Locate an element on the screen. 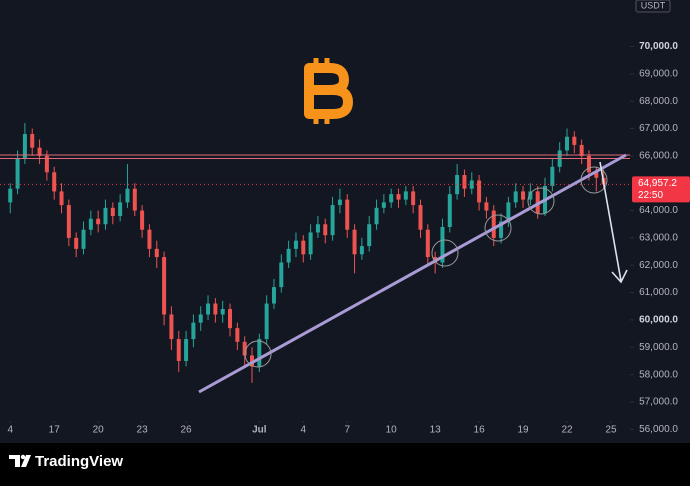 The width and height of the screenshot is (690, 486). y-tick-label: 66,000.0 is located at coordinates (658, 156).